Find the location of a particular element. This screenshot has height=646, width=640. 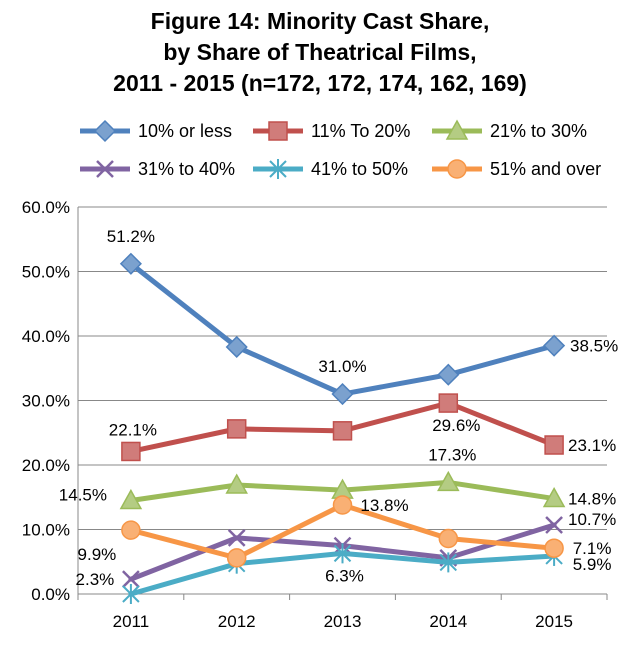

data-label: 6.3% is located at coordinates (344, 575).